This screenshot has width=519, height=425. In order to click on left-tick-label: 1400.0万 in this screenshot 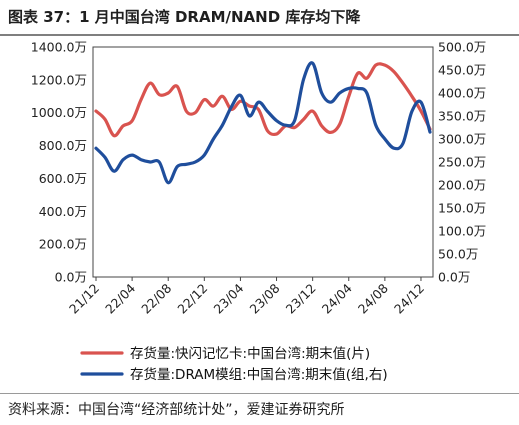, I will do `click(59, 47)`.